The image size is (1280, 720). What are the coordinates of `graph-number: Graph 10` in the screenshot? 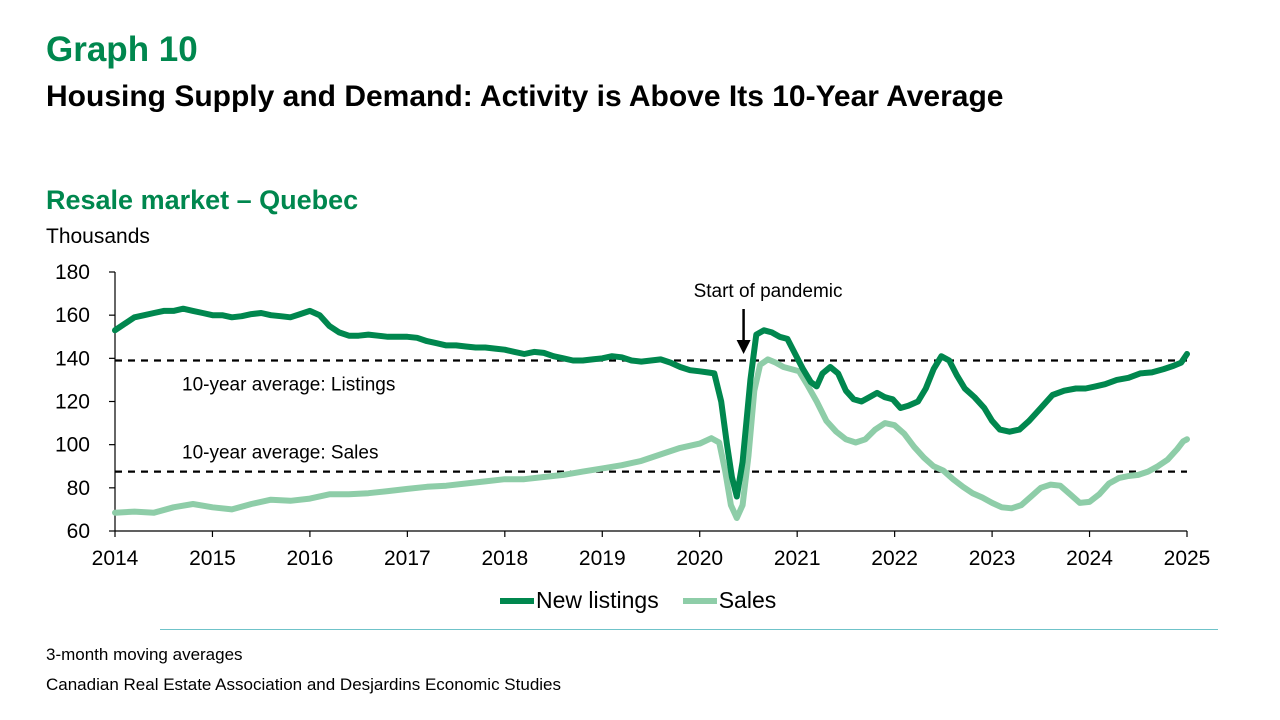 It's located at (122, 49).